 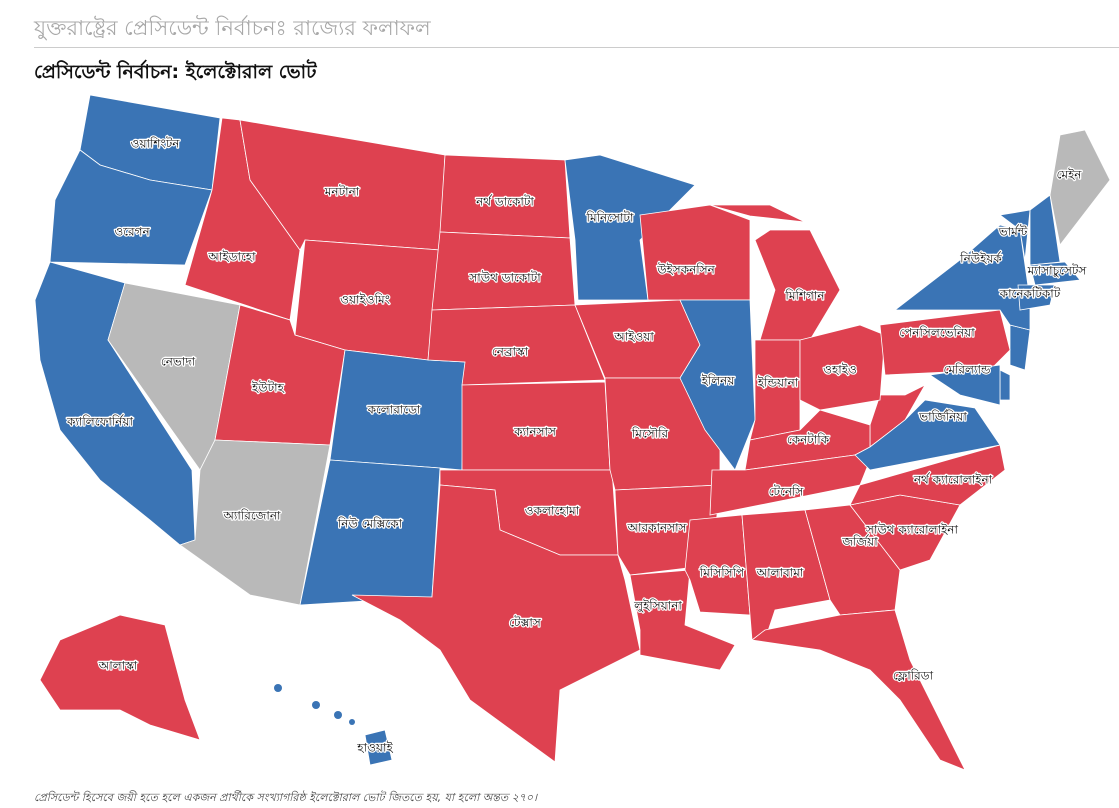 What do you see at coordinates (504, 278) in the screenshot?
I see `state-label: সাউথ ডাকোটা` at bounding box center [504, 278].